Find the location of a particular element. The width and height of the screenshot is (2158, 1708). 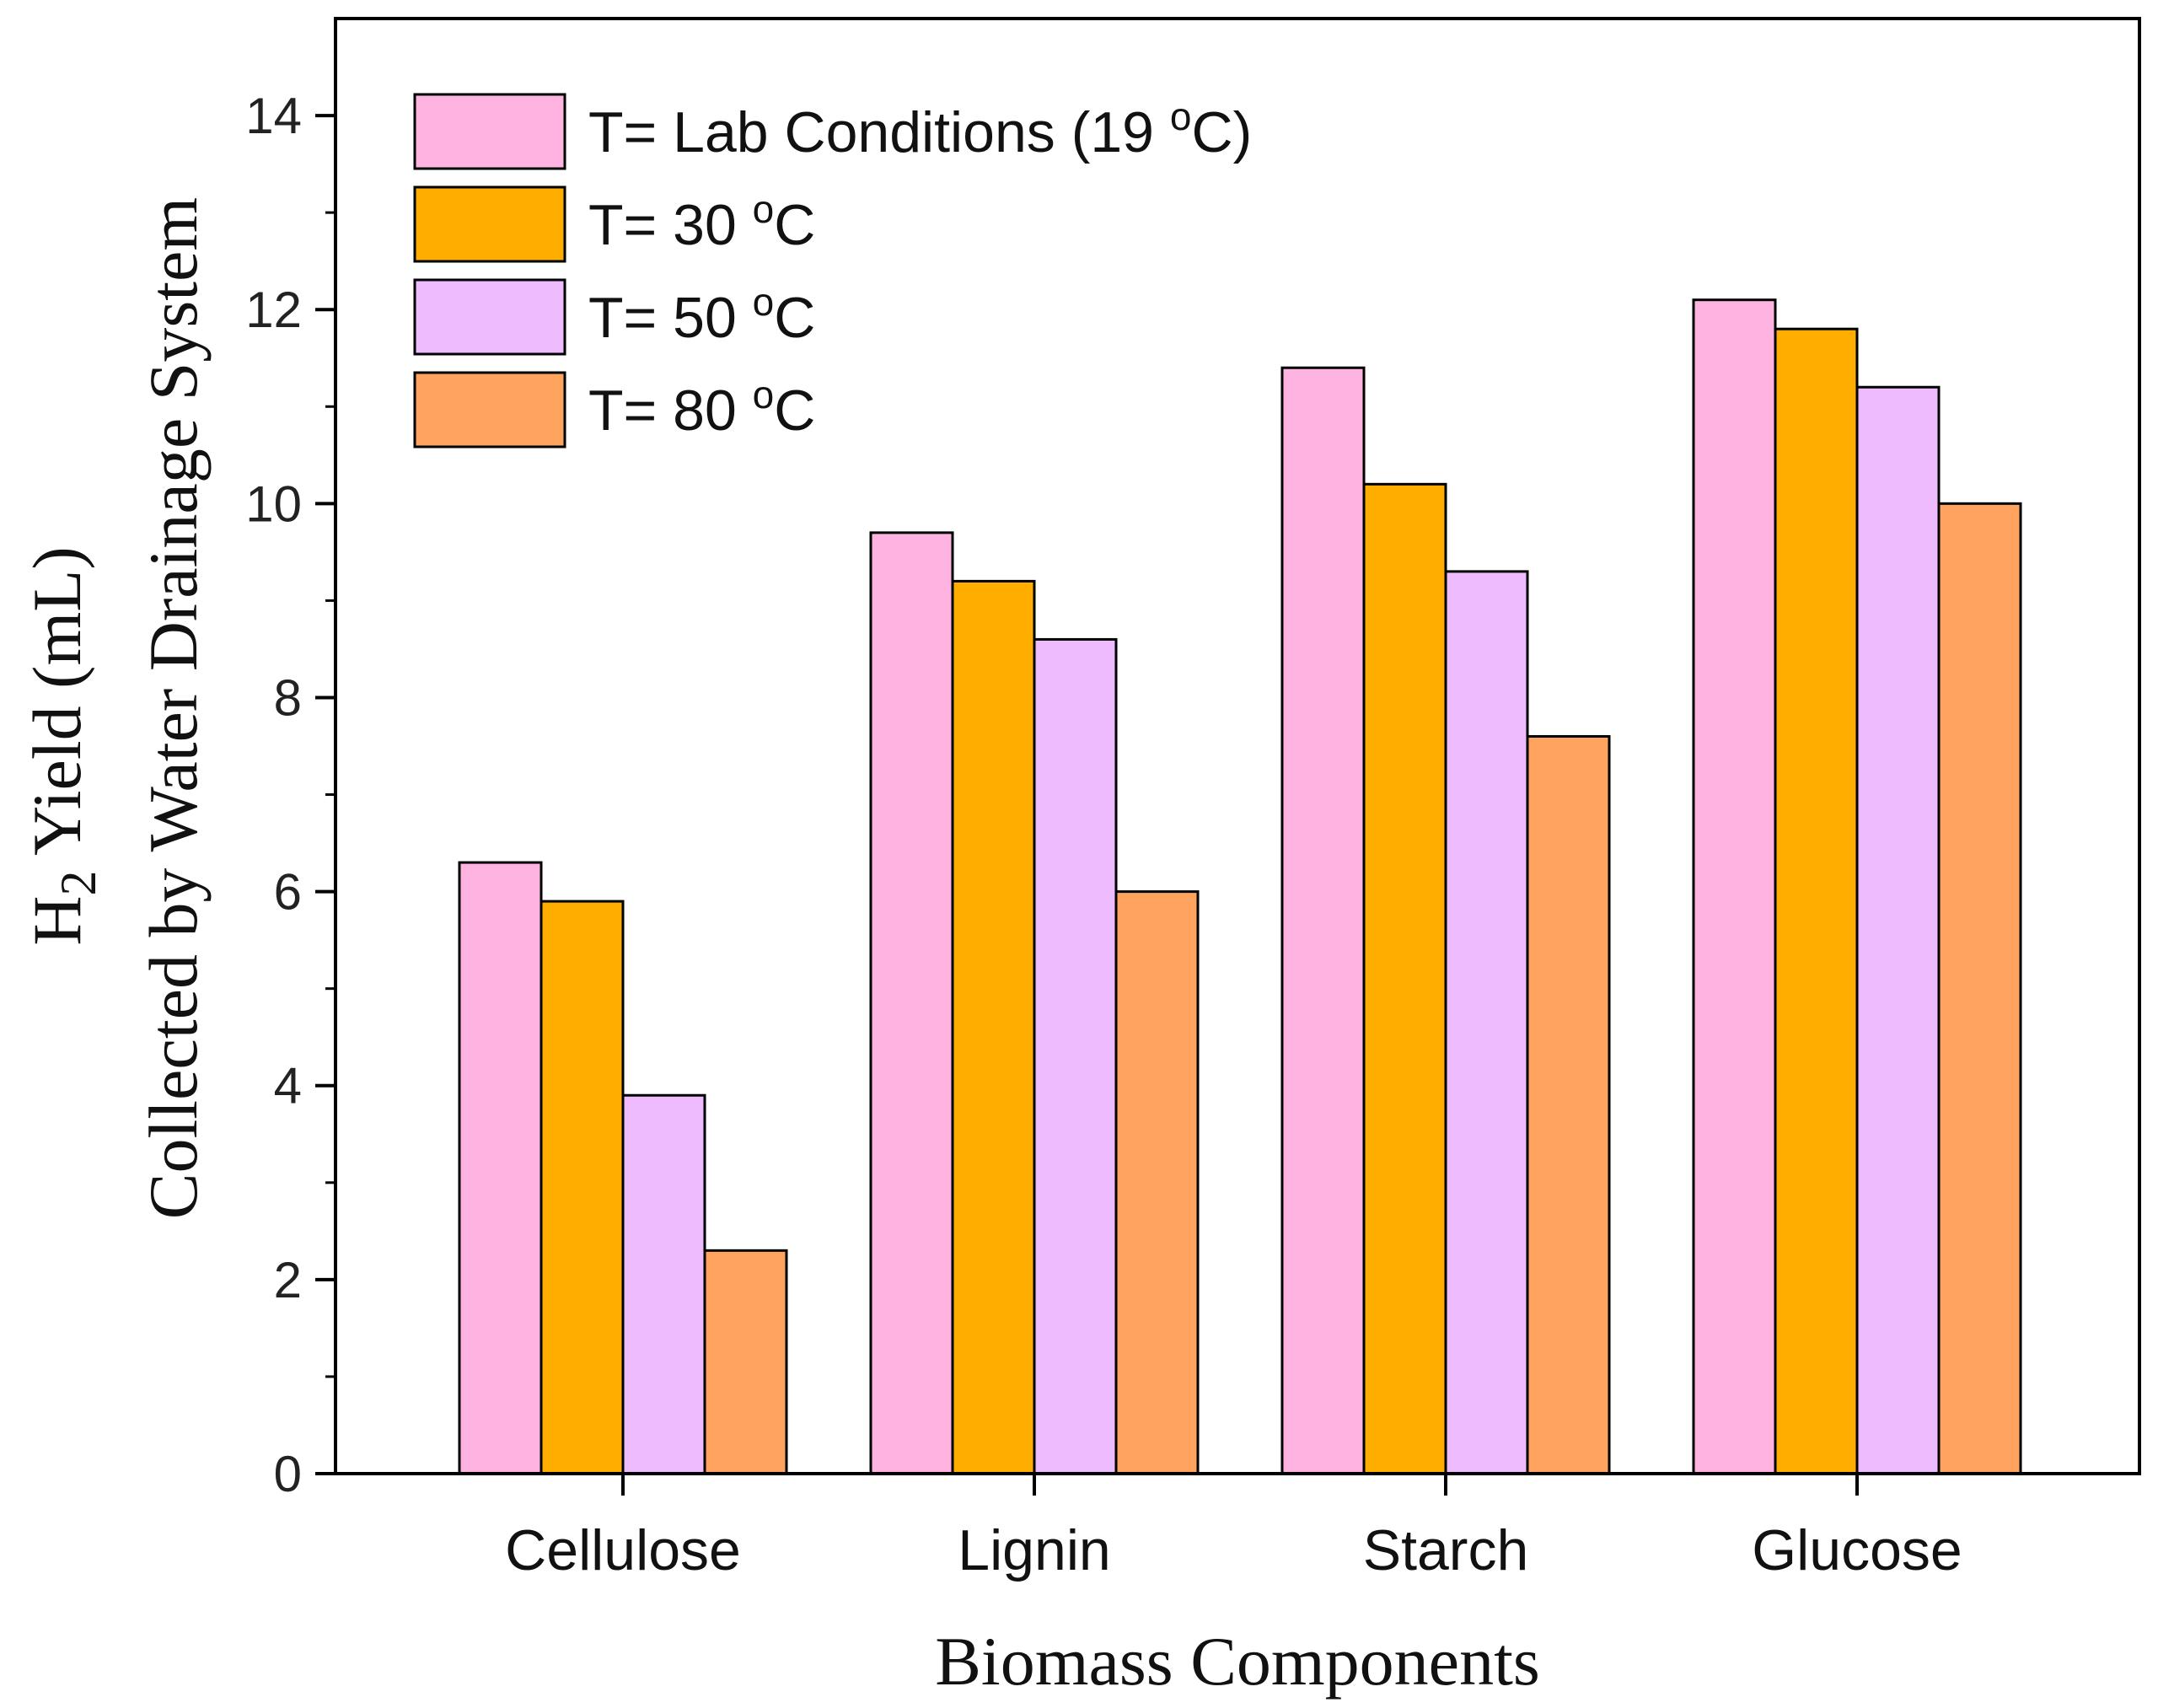

y-axis: 0 2 4 6 8 10 12 14 is located at coordinates (290, 795).